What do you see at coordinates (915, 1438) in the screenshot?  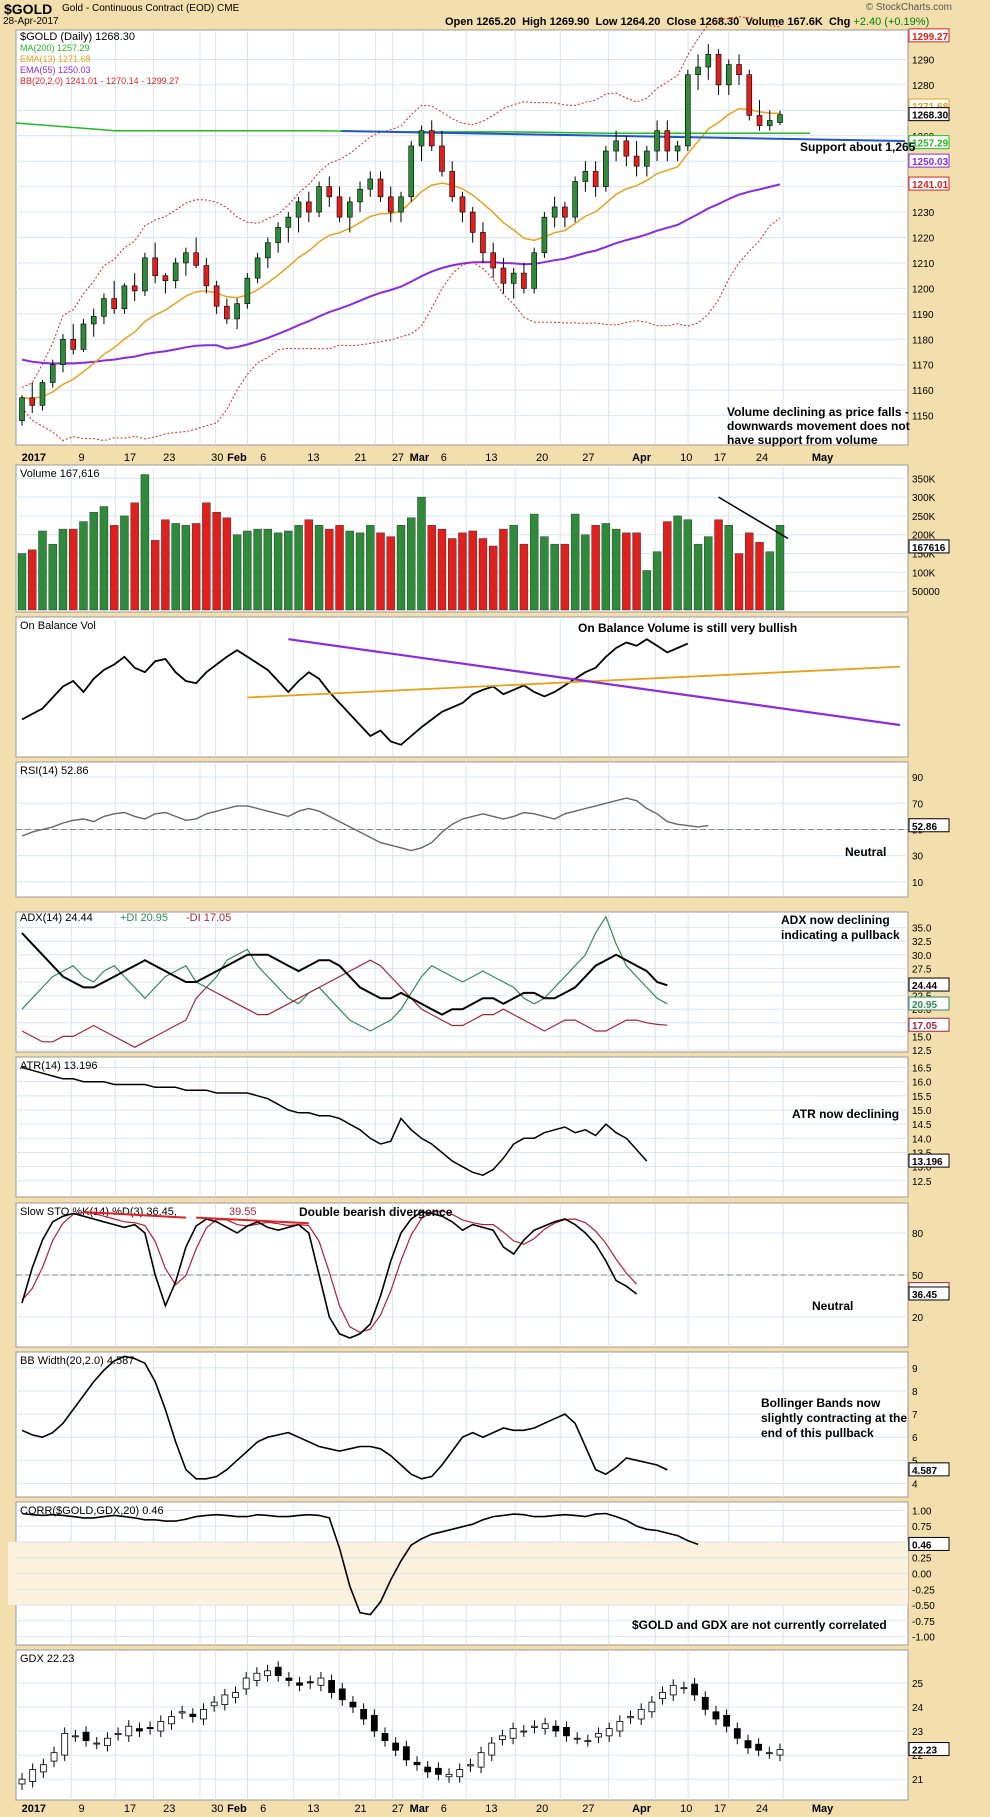 I see `bbw-y-tick-label: 6` at bounding box center [915, 1438].